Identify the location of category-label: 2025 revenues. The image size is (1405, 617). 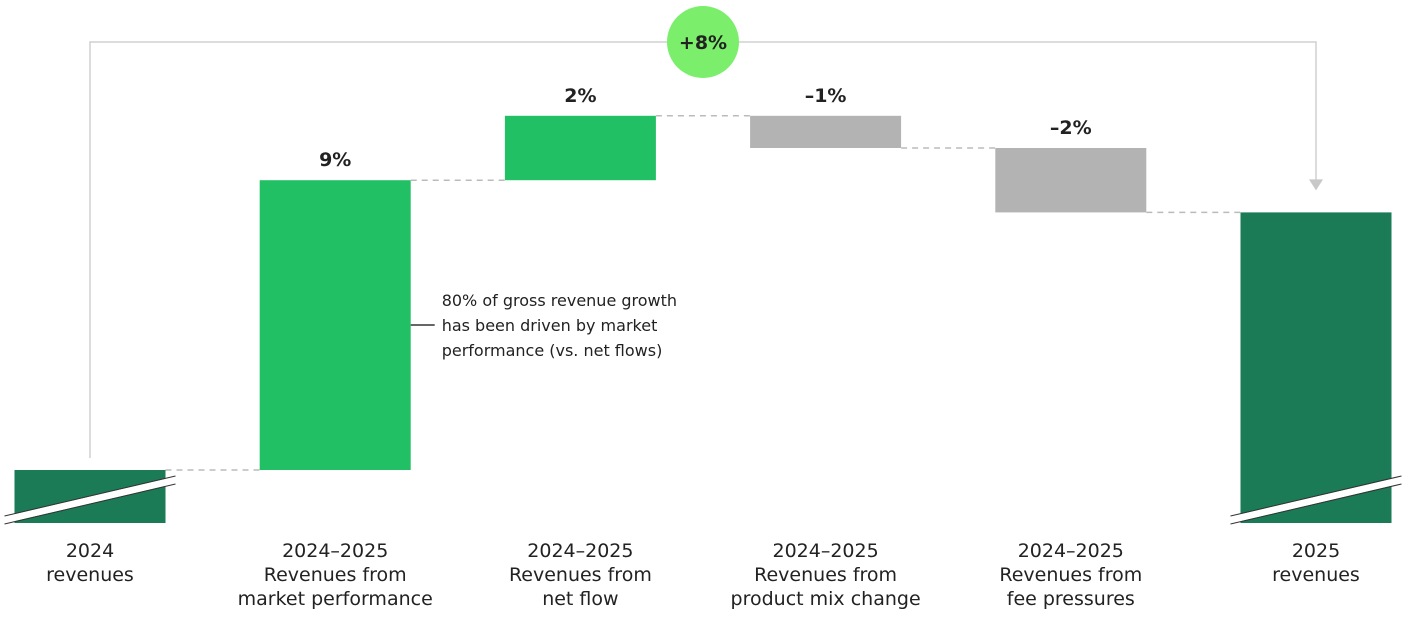
(1316, 563).